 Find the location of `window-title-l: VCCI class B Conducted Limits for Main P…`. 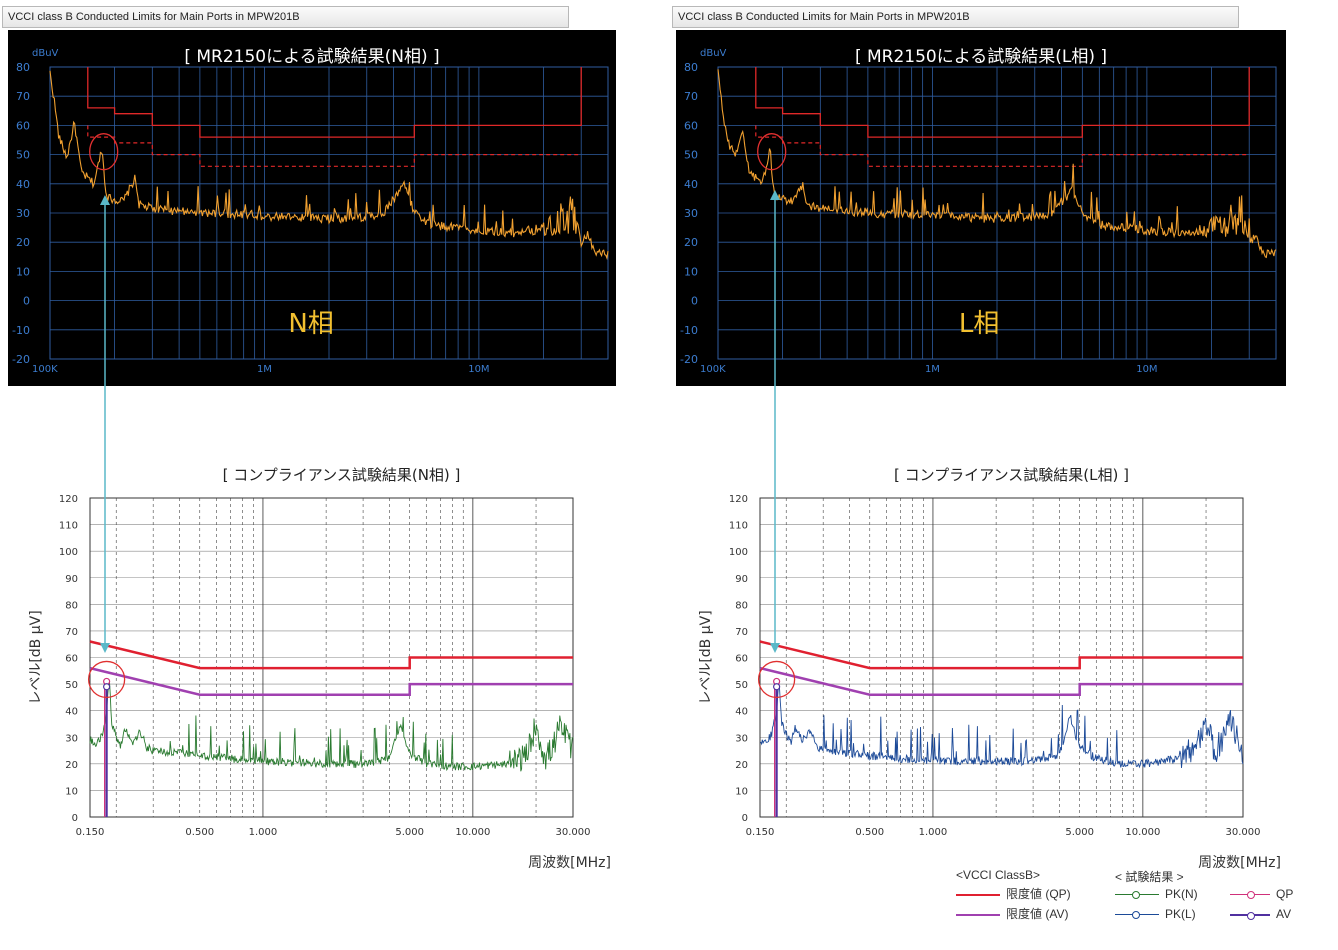

window-title-l: VCCI class B Conducted Limits for Main P… is located at coordinates (955, 17).